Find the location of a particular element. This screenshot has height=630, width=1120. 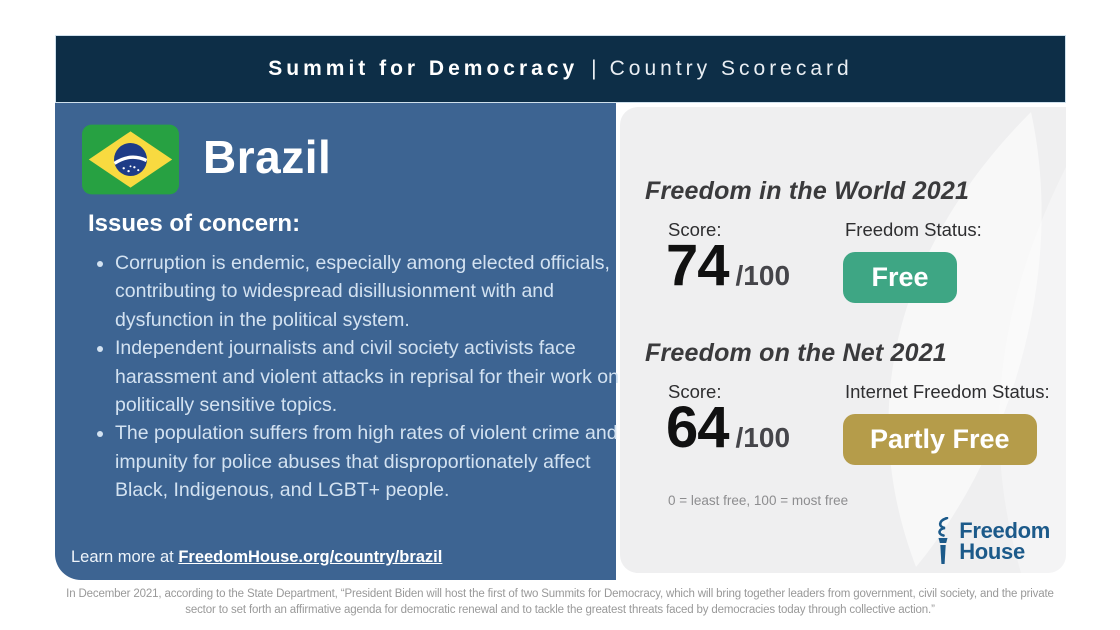

country-page-link: FreedomHouse.org/country/brazil is located at coordinates (310, 557).